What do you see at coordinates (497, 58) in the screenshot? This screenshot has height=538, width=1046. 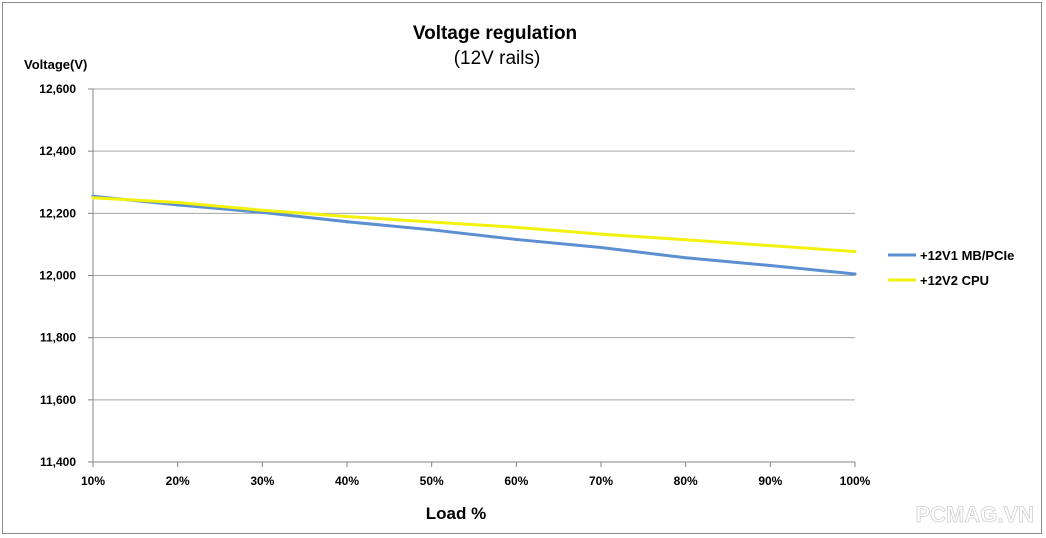 I see `chart-subtitle: (12V rails)` at bounding box center [497, 58].